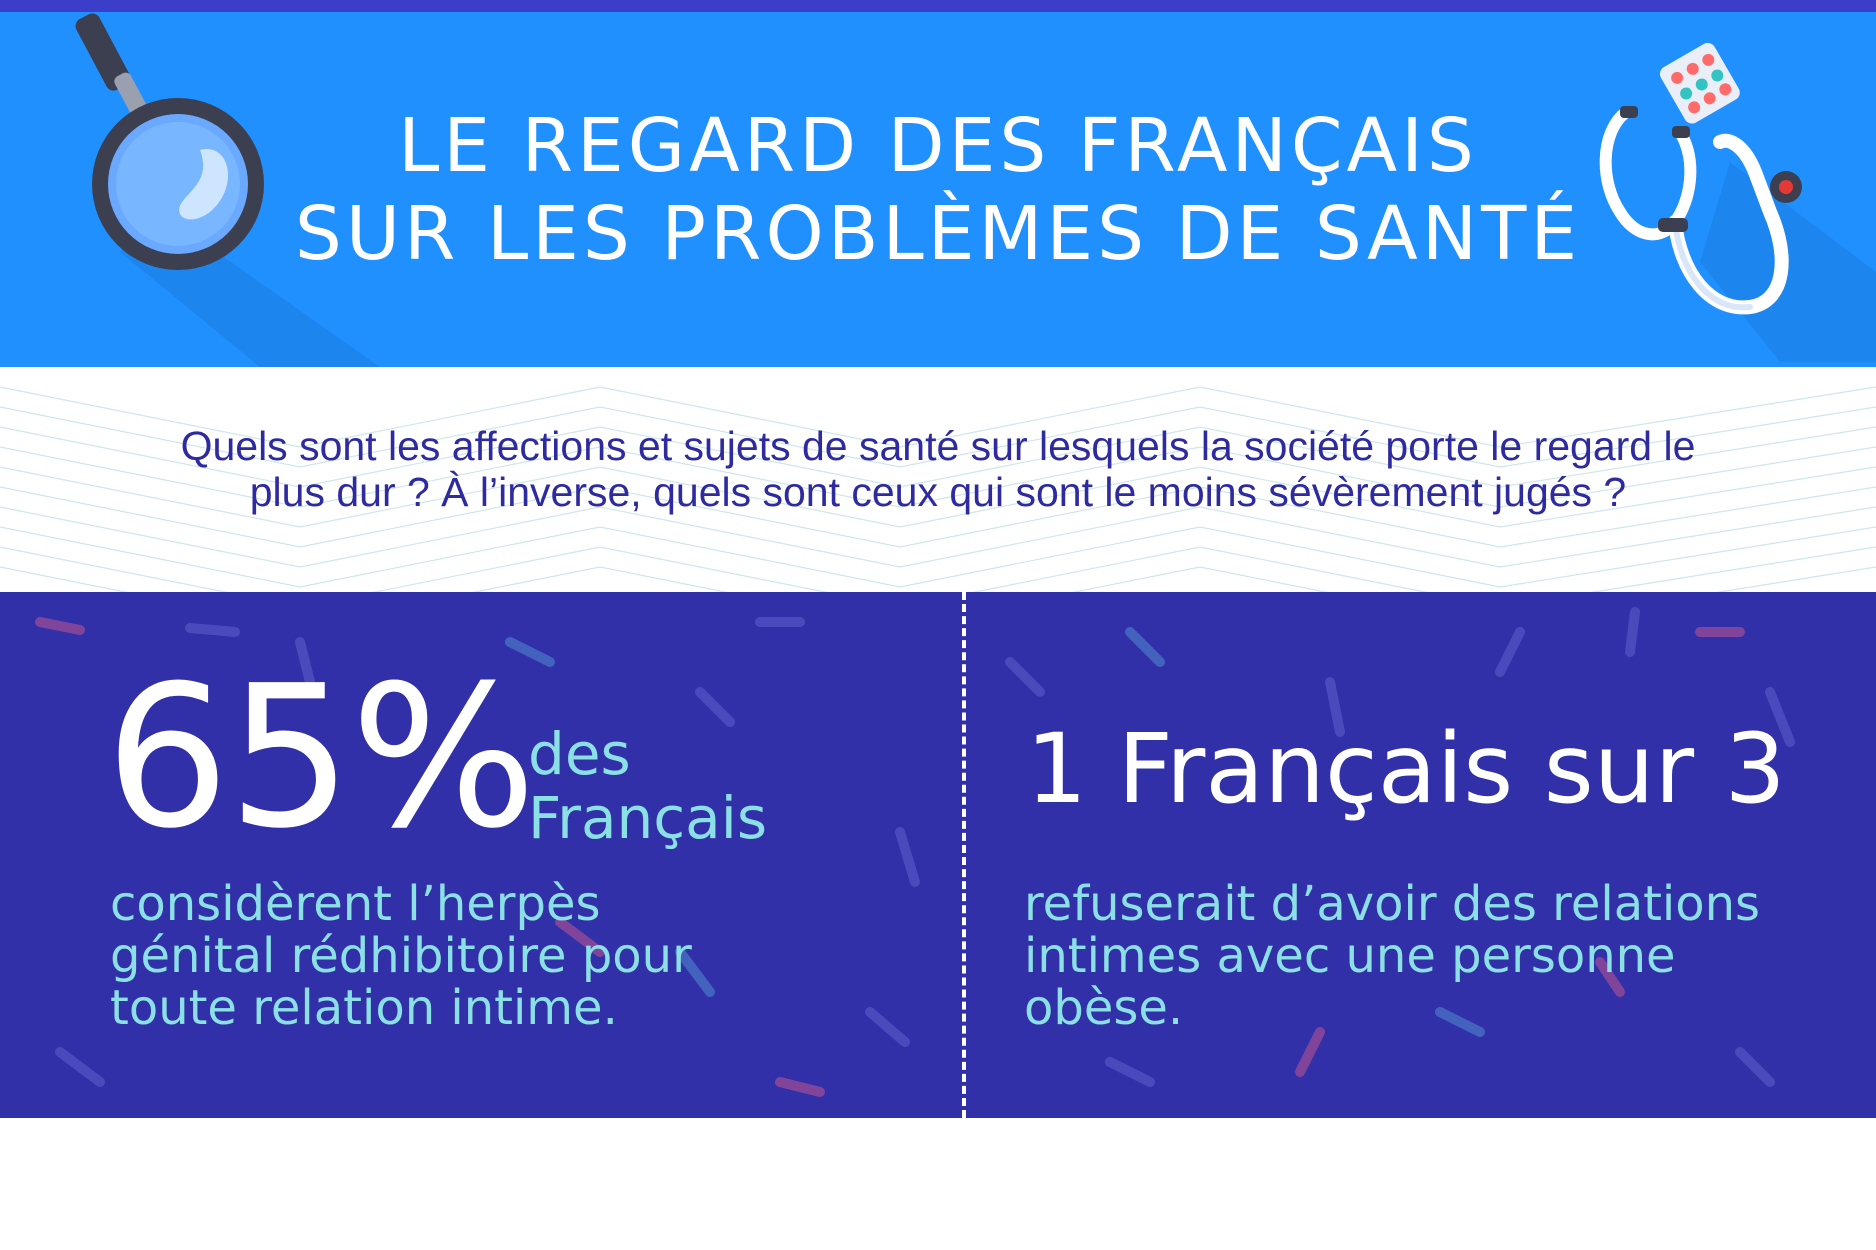 The width and height of the screenshot is (1876, 1250). Describe the element at coordinates (401, 956) in the screenshot. I see `stat-left-desc-line-2: génital rédhibitoire pour` at that location.